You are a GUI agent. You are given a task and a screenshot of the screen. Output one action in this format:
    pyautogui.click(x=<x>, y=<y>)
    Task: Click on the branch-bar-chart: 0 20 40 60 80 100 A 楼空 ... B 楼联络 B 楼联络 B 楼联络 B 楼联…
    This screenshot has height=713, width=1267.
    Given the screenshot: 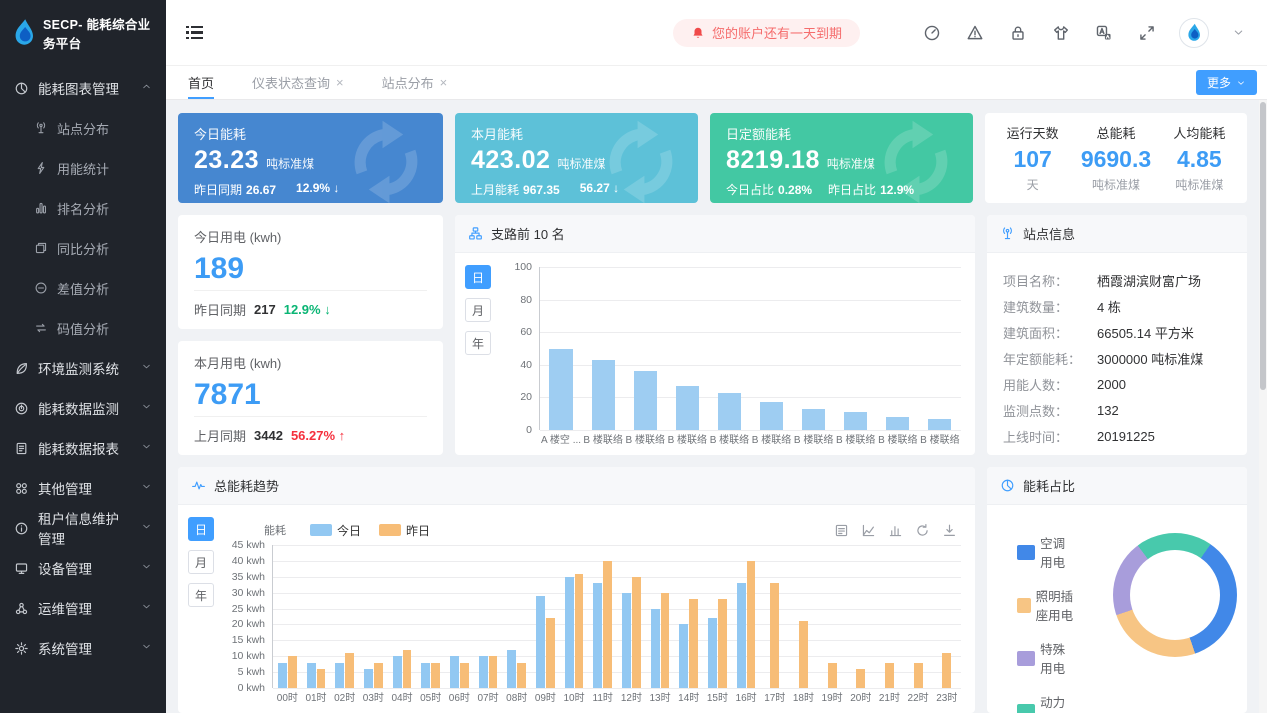 What is the action you would take?
    pyautogui.click(x=735, y=354)
    